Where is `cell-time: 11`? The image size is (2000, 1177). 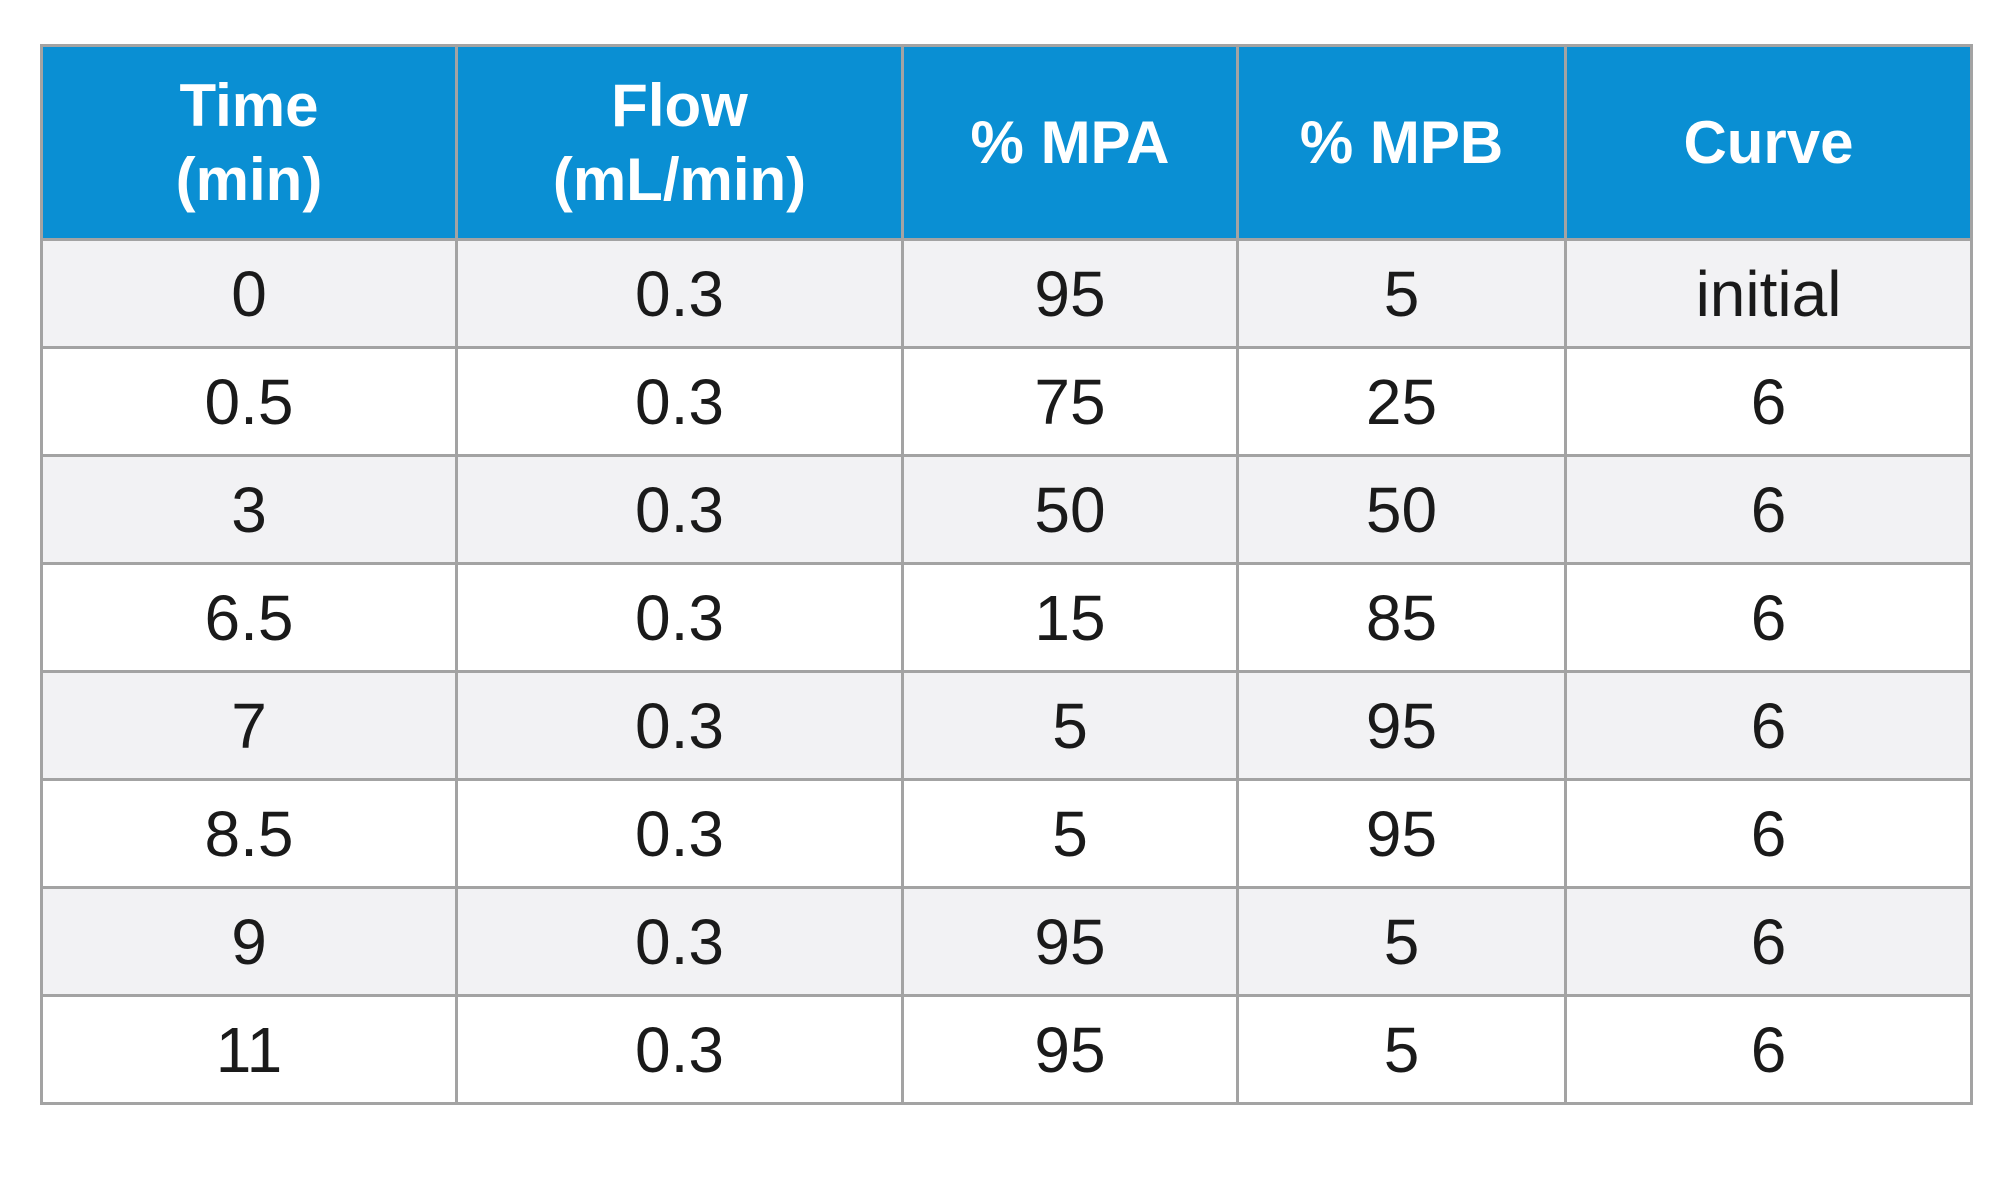 cell-time: 11 is located at coordinates (249, 1049).